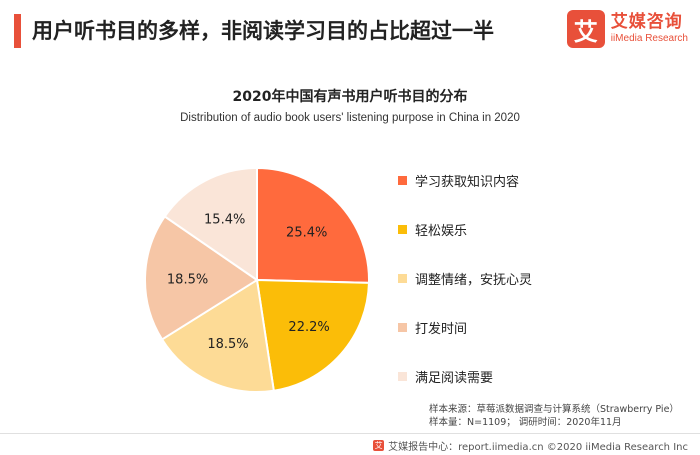 The image size is (700, 455). What do you see at coordinates (227, 344) in the screenshot?
I see `slice-value-label-2: 18.5%` at bounding box center [227, 344].